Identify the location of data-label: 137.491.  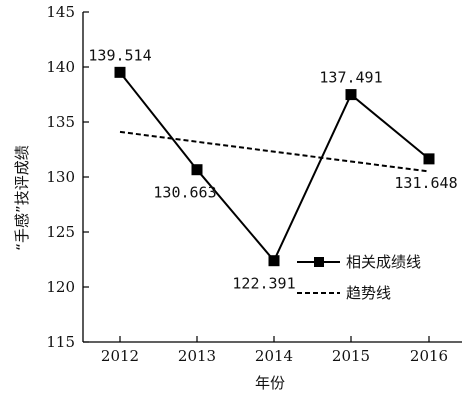
(350, 78).